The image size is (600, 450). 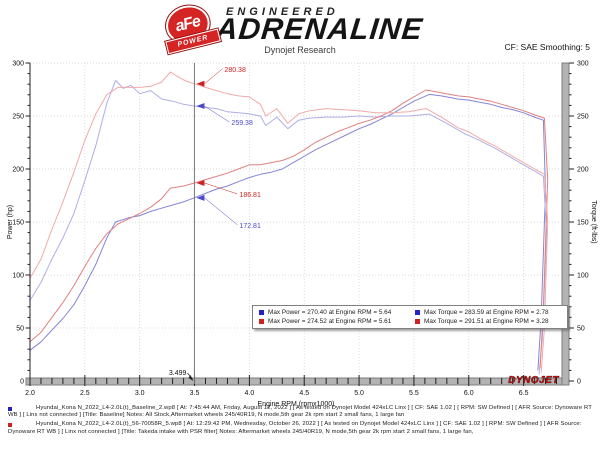 What do you see at coordinates (547, 47) in the screenshot?
I see `smoothing-setting-label: CF: SAE Smoothing: 5` at bounding box center [547, 47].